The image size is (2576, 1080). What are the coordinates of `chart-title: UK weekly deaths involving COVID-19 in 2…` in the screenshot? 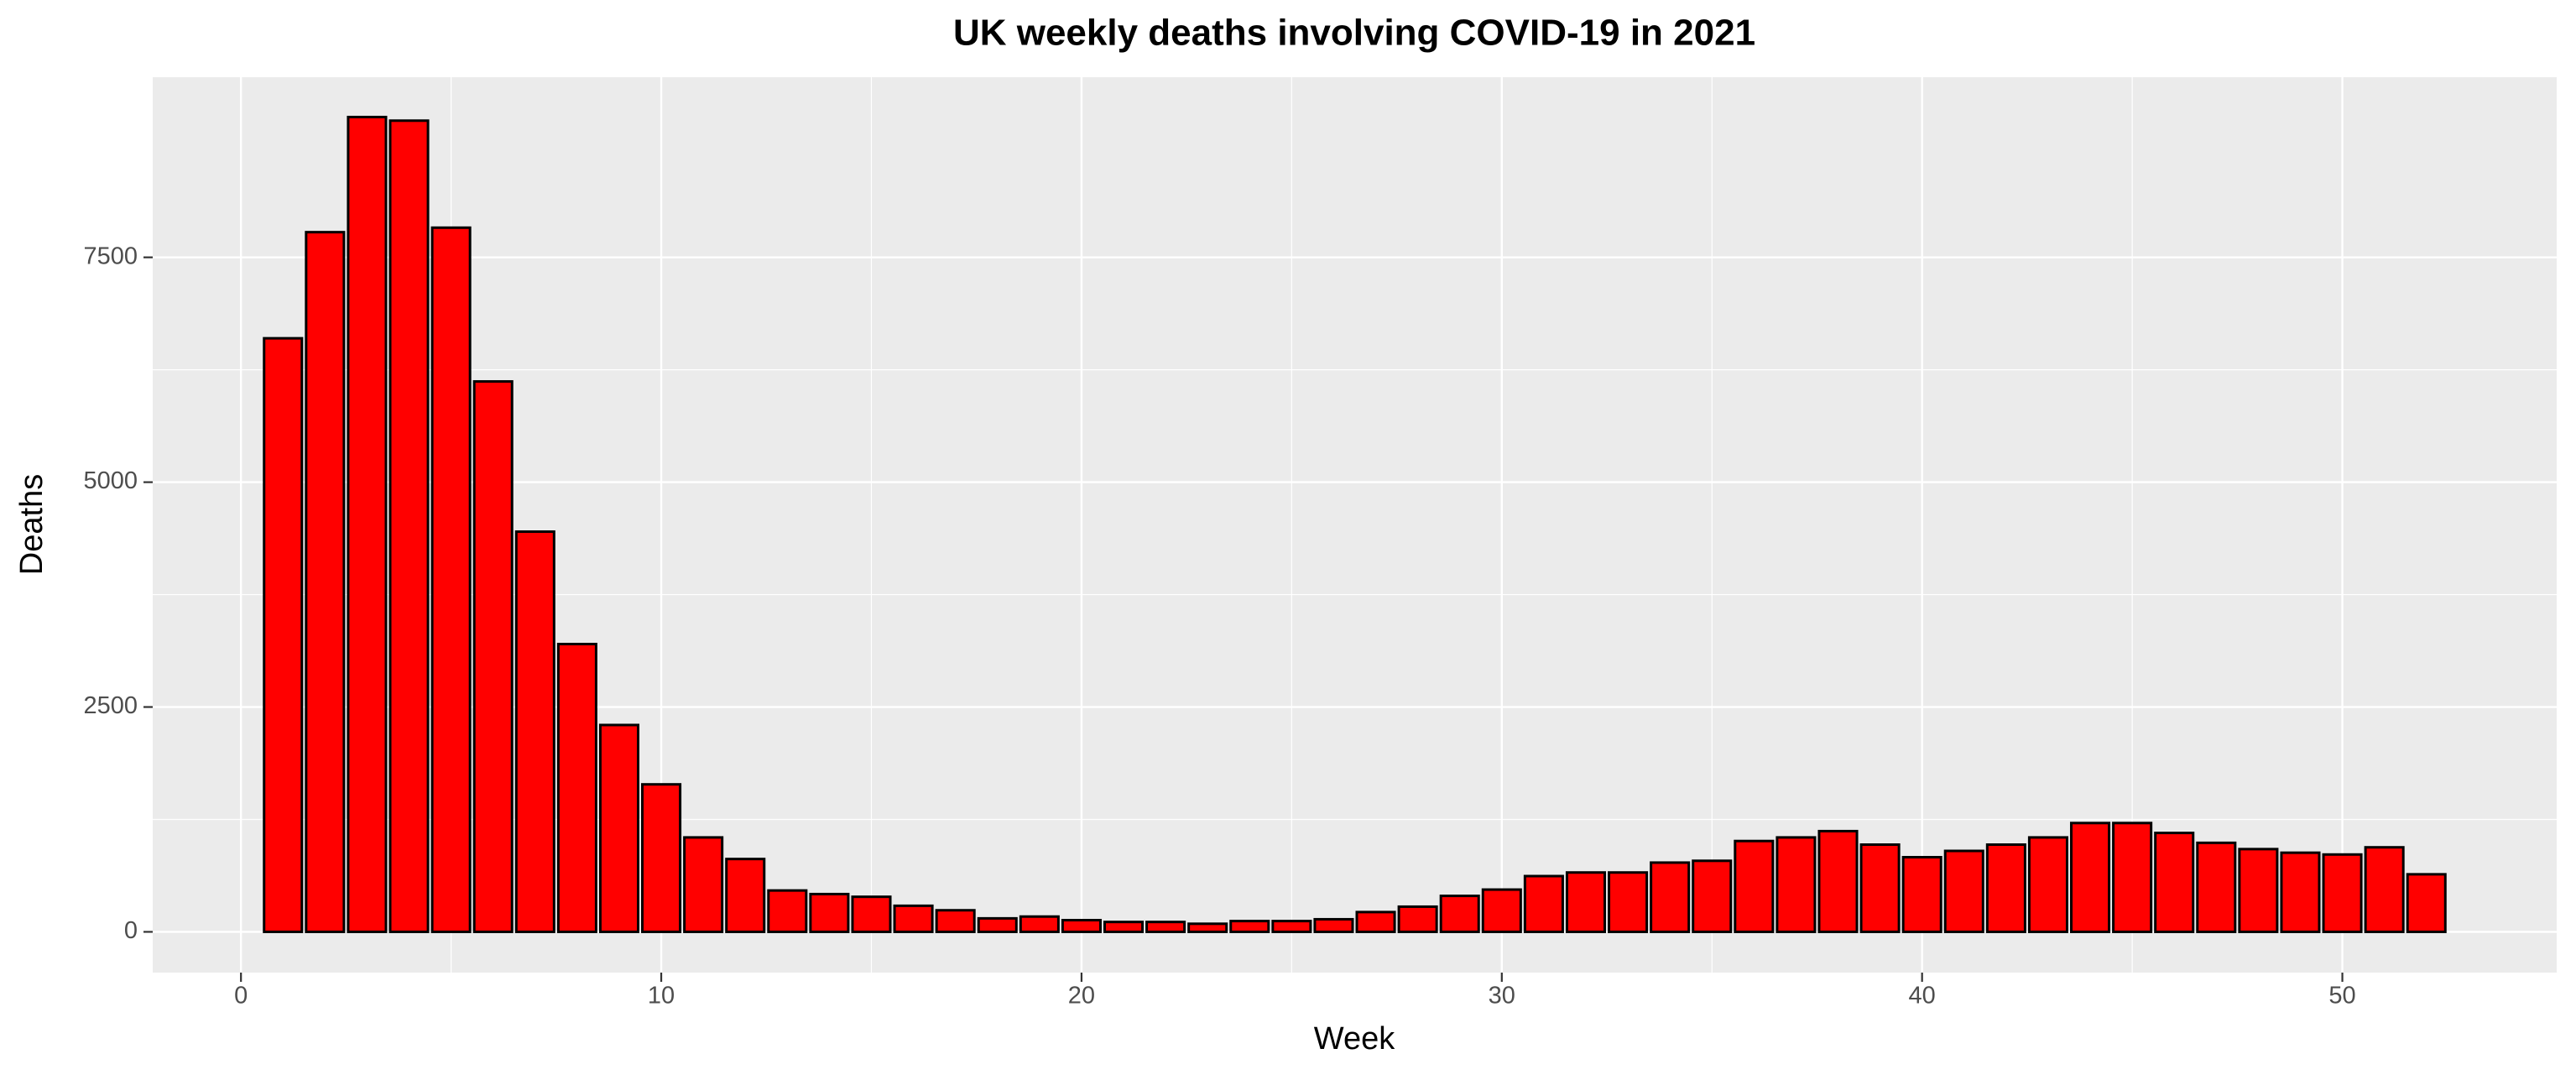 It's located at (1354, 33).